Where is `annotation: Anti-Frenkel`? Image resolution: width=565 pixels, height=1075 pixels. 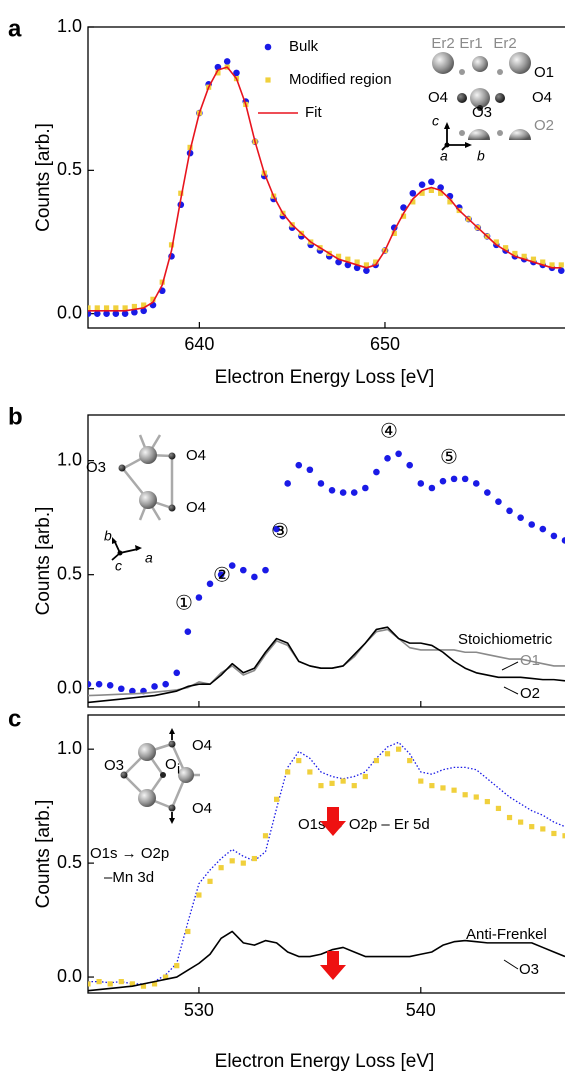
annotation: Anti-Frenkel is located at coordinates (506, 934).